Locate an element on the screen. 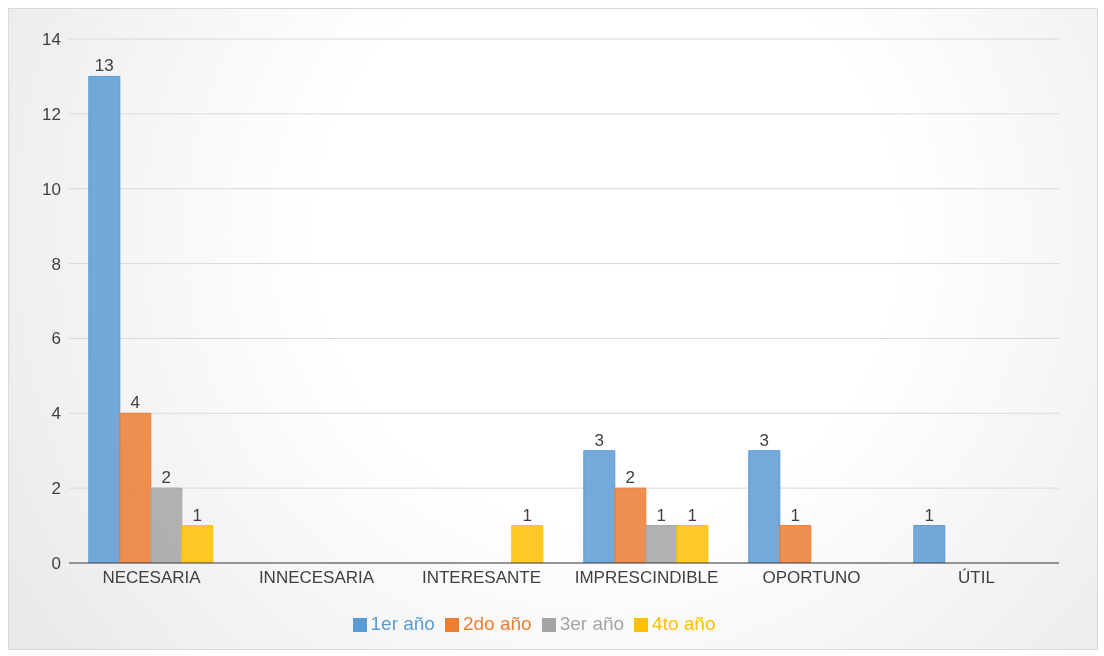 This screenshot has height=656, width=1104. y-tick-label: 8 is located at coordinates (56, 264).